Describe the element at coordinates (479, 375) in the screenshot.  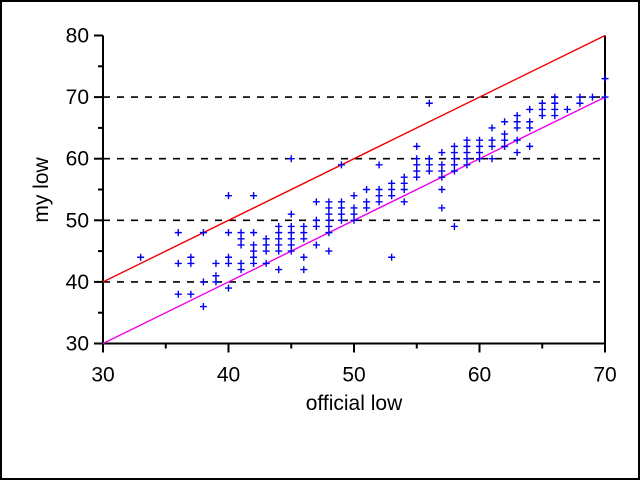
I see `x-tick-label-60: 60` at that location.